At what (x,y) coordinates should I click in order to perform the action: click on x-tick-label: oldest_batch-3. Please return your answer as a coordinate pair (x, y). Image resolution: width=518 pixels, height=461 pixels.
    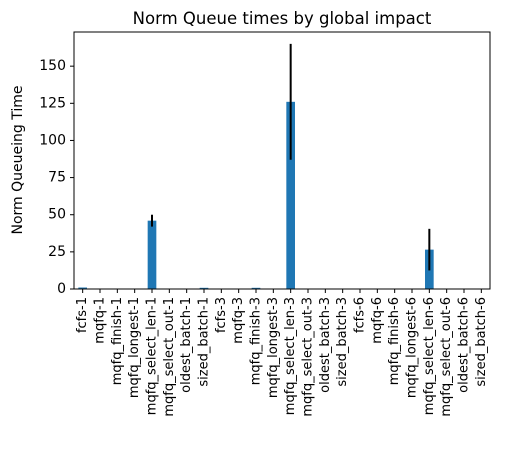
    Looking at the image, I should click on (325, 345).